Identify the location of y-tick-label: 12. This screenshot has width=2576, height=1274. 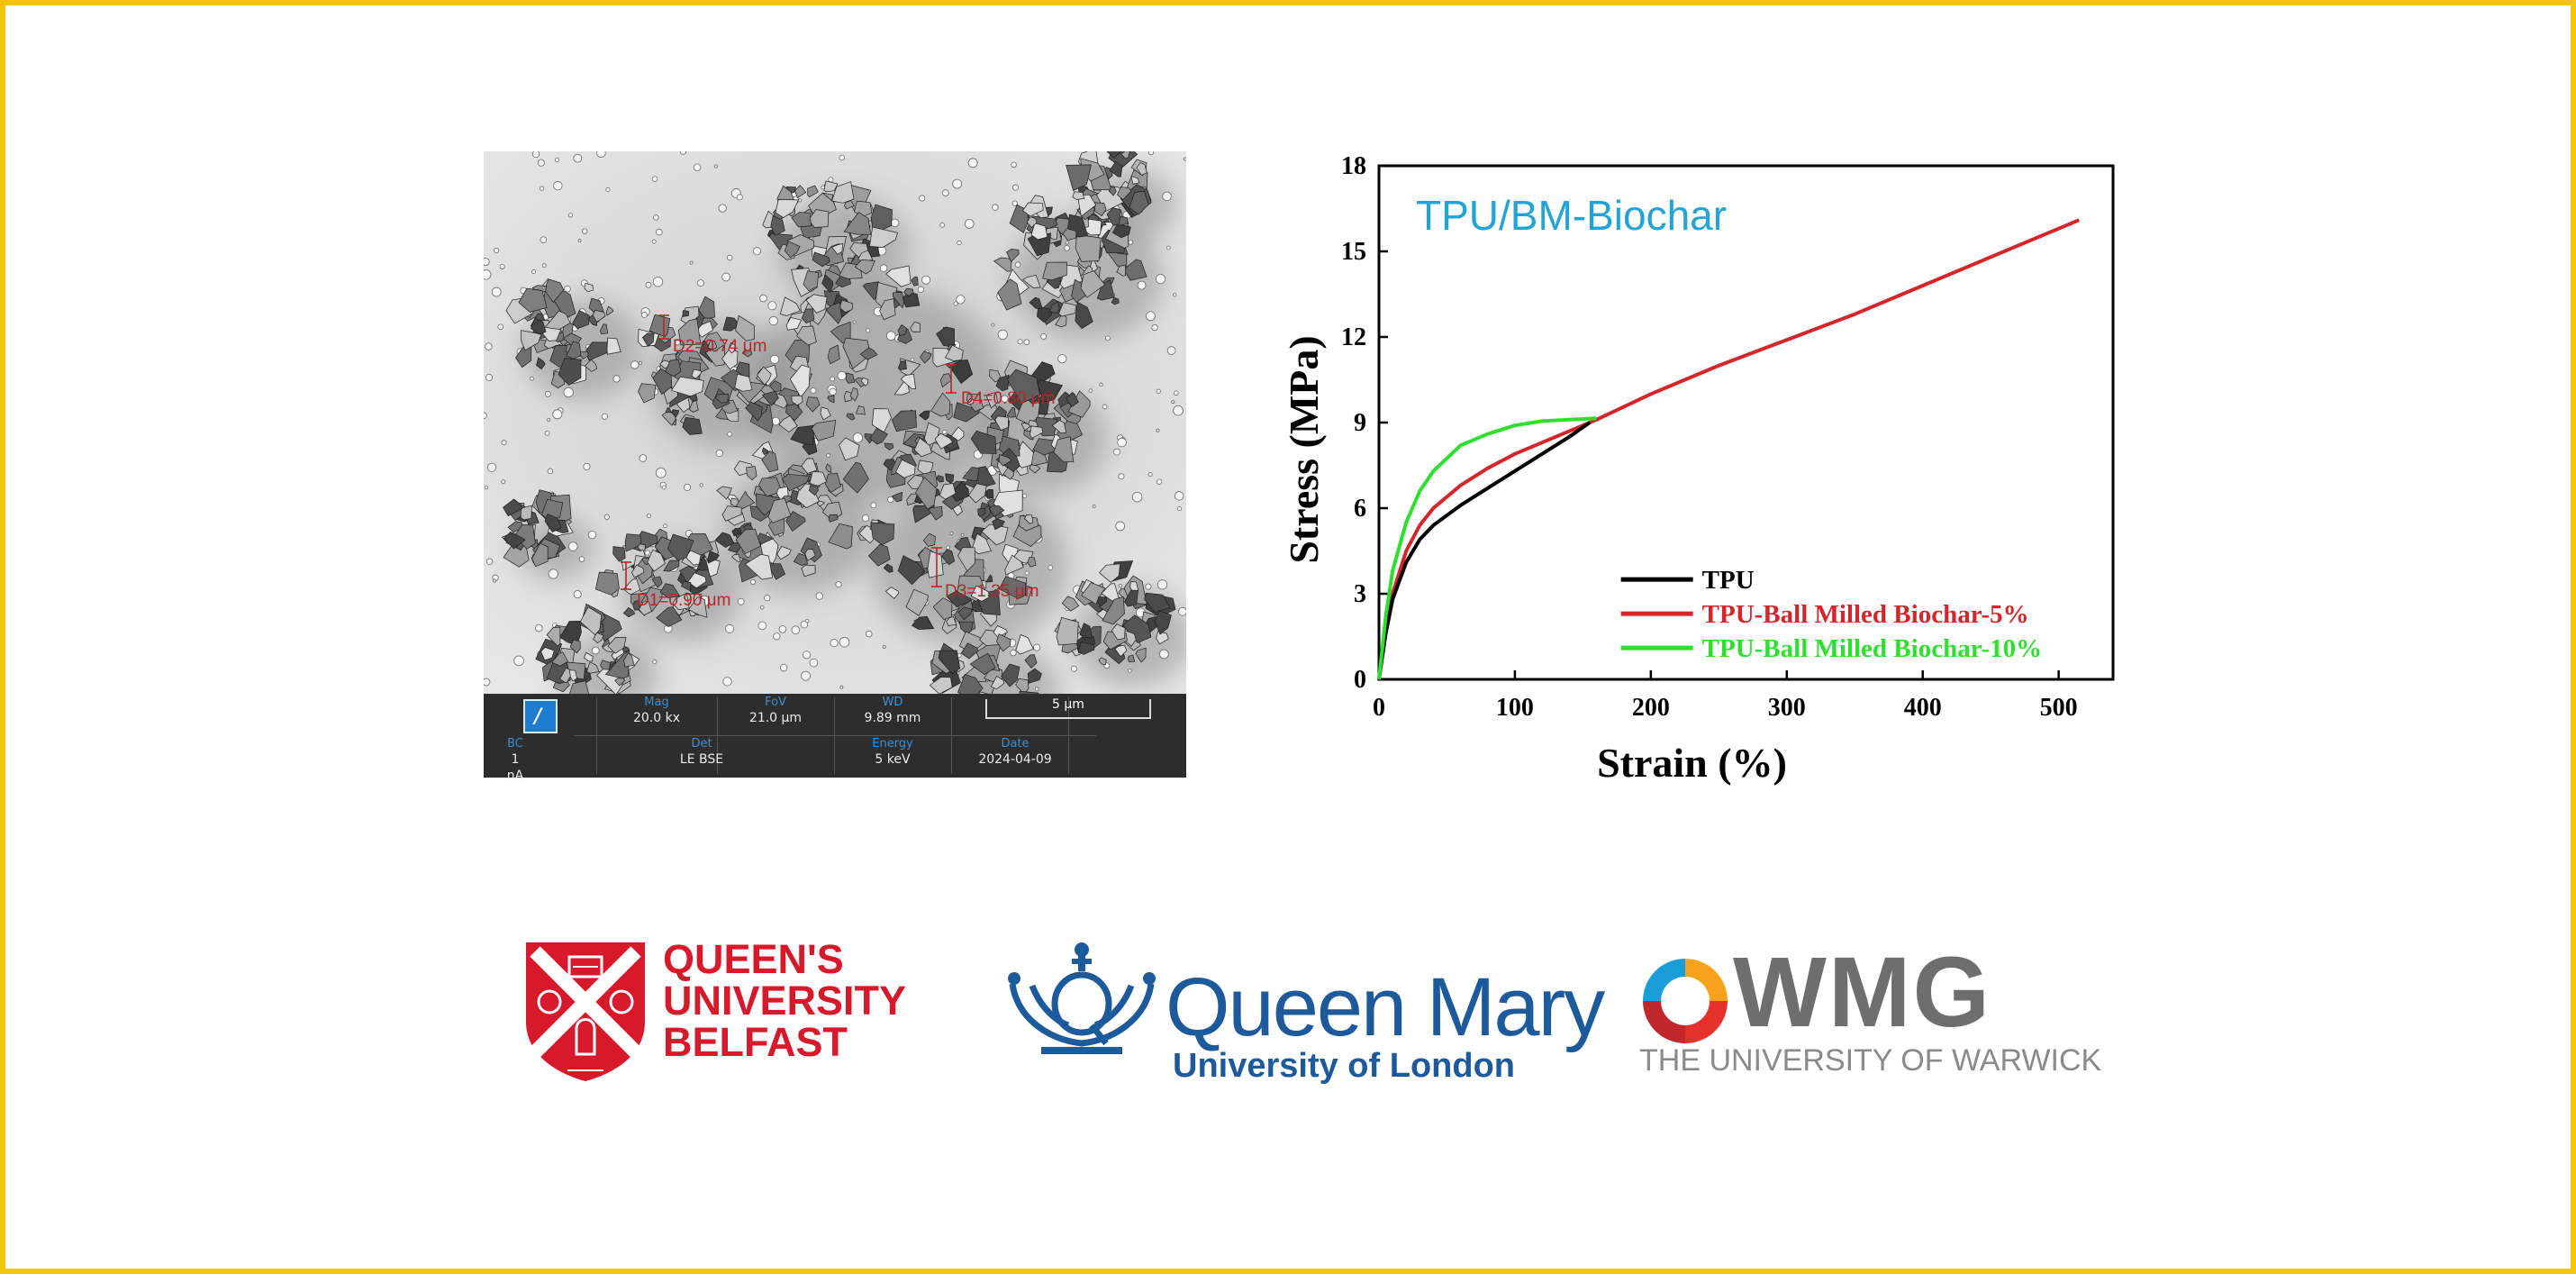
(1353, 337).